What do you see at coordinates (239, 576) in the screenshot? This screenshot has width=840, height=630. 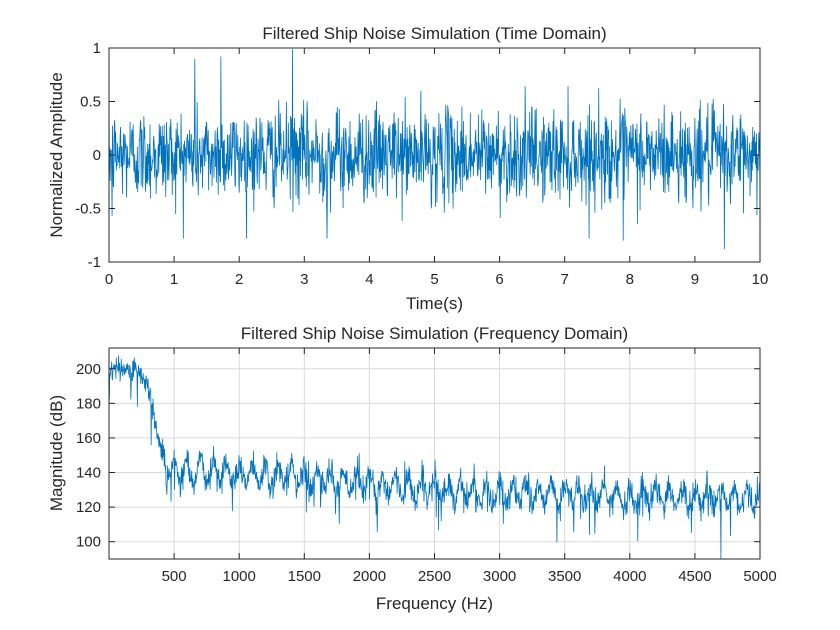 I see `x-tick-label: 1000` at bounding box center [239, 576].